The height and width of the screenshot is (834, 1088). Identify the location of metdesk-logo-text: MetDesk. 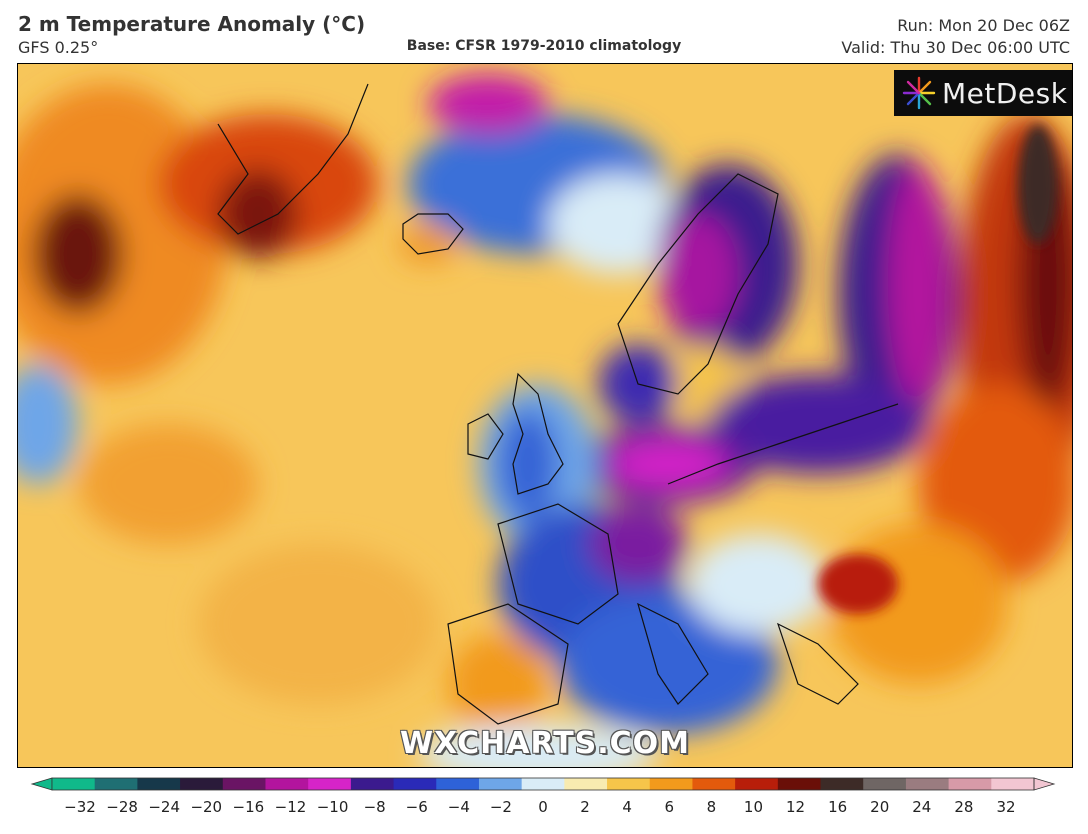
(1005, 93).